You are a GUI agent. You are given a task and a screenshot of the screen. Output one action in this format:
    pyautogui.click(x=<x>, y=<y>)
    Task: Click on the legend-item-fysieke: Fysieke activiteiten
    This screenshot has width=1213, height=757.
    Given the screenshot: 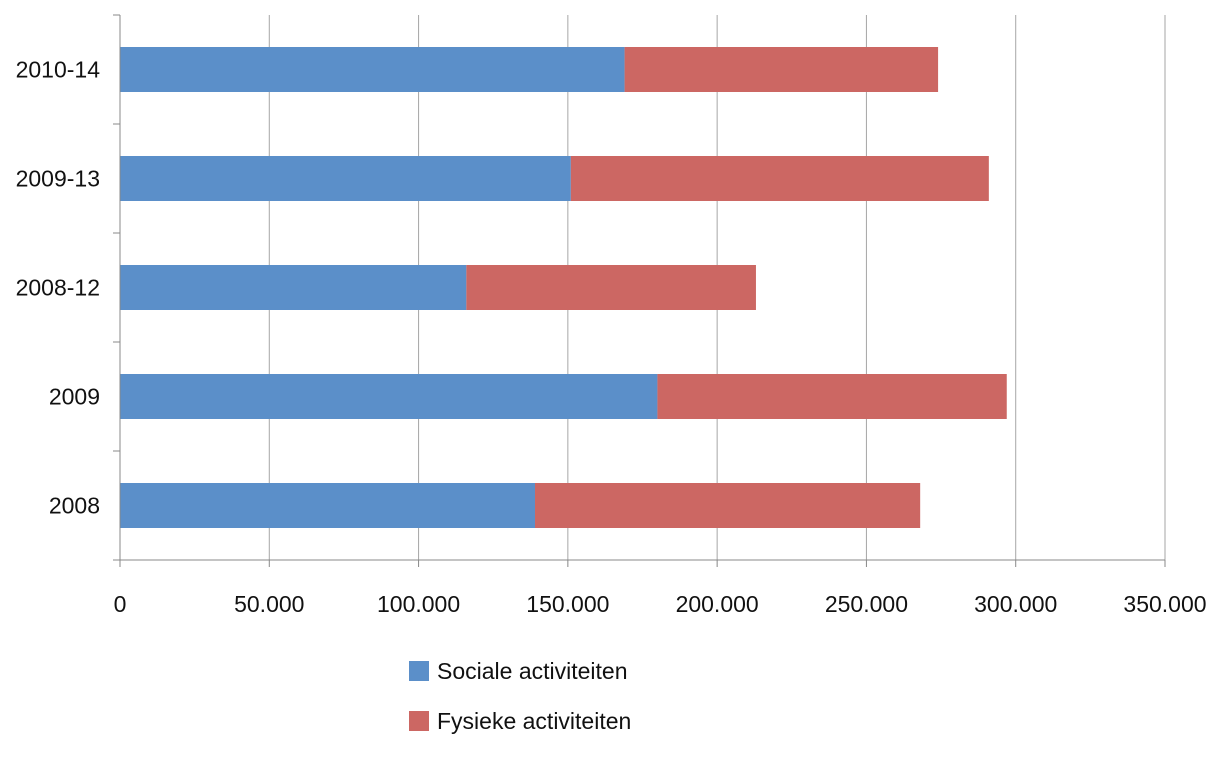 What is the action you would take?
    pyautogui.click(x=520, y=721)
    